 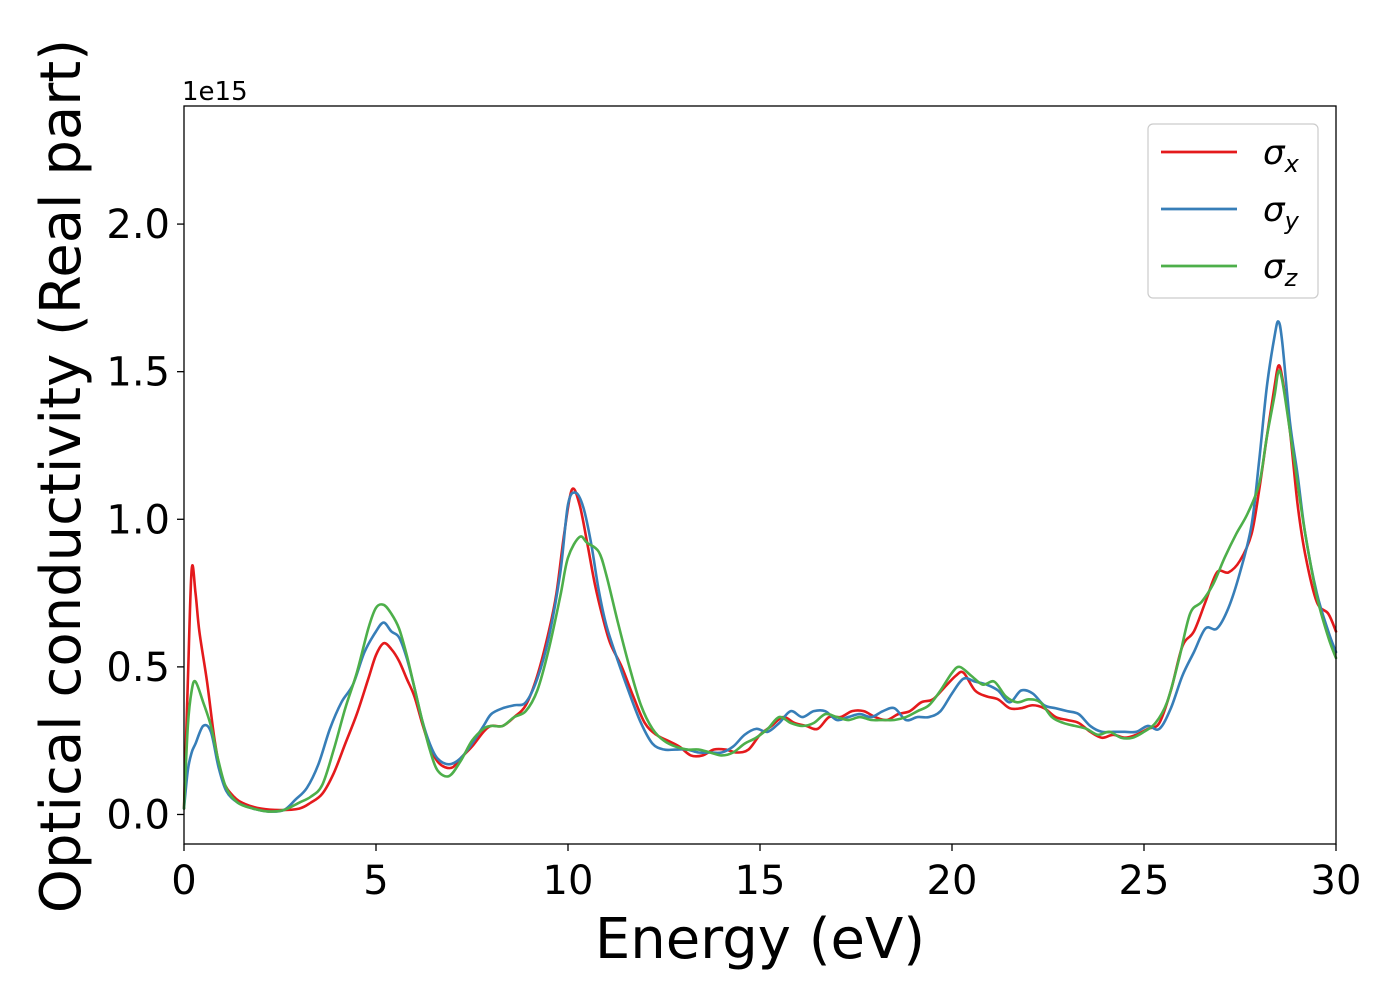 What do you see at coordinates (1336, 881) in the screenshot?
I see `x-tick-label: 30` at bounding box center [1336, 881].